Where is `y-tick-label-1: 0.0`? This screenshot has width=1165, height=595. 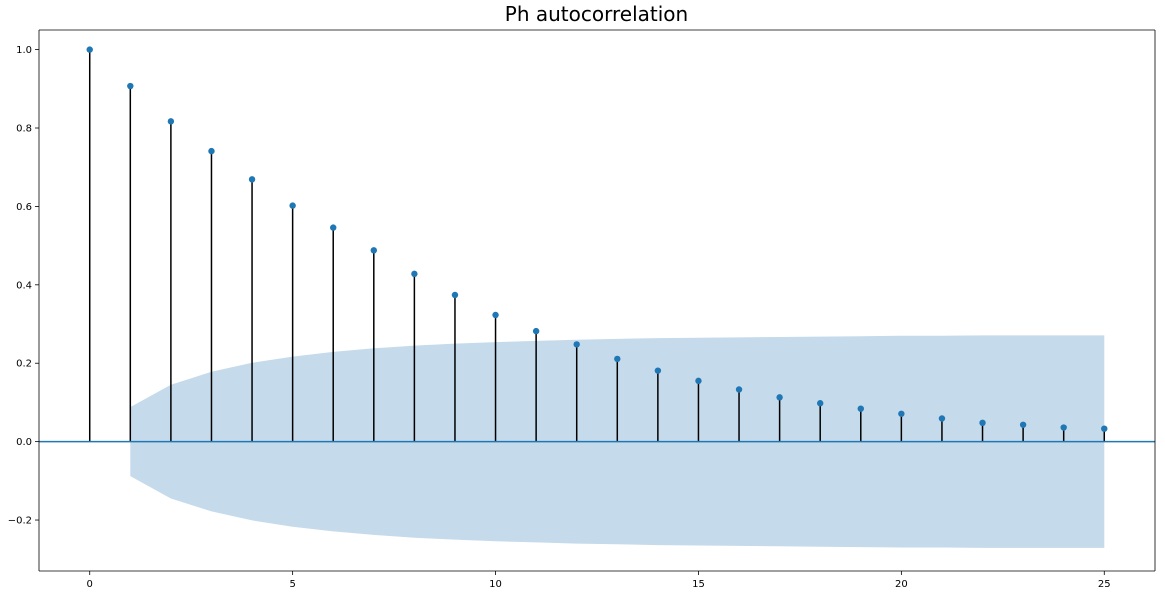 y-tick-label-1: 0.0 is located at coordinates (24, 442).